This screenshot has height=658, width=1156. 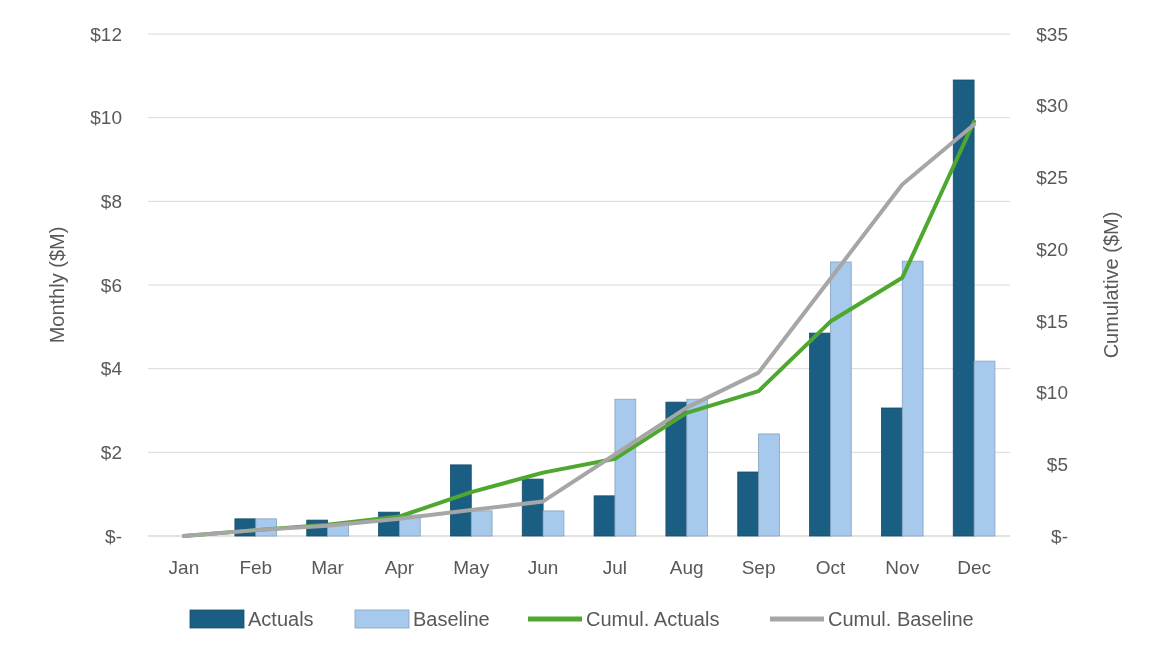 What do you see at coordinates (1052, 106) in the screenshot?
I see `y2-tick-label: $30` at bounding box center [1052, 106].